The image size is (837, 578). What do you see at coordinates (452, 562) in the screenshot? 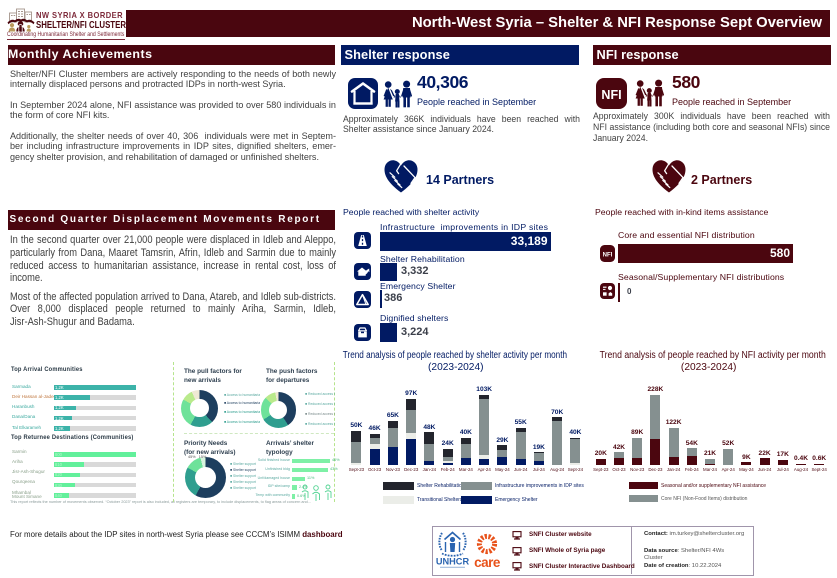
I see `svg-text: UNHCR` at bounding box center [452, 562].